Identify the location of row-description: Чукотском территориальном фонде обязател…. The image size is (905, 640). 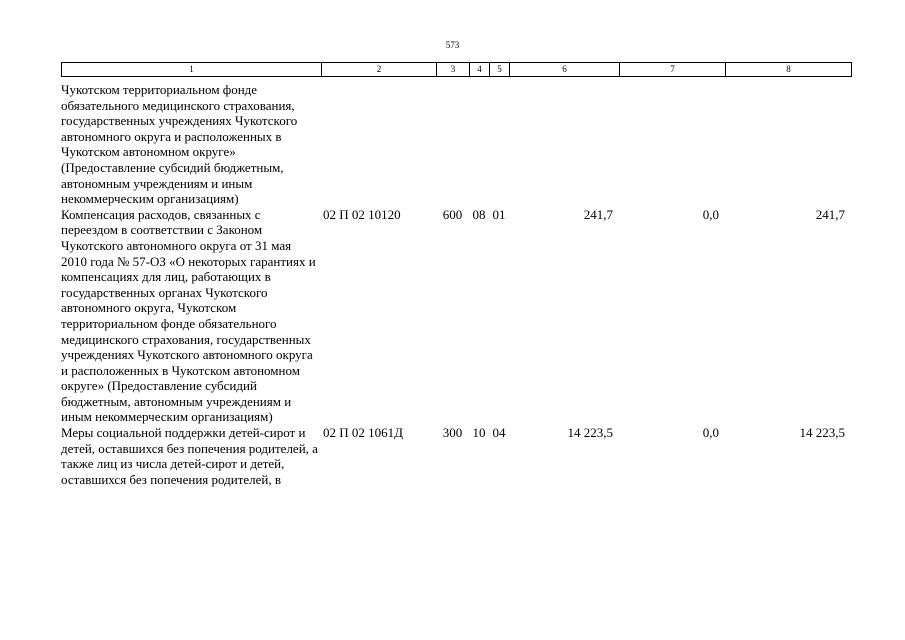
(179, 144).